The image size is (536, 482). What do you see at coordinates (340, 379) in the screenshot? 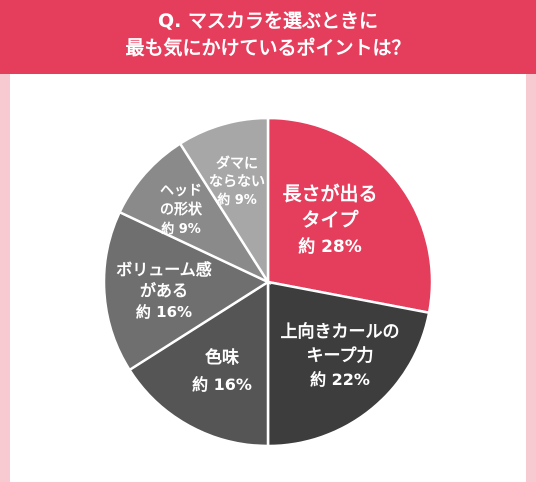
I see `slice-2-value-label: 約 22%` at bounding box center [340, 379].